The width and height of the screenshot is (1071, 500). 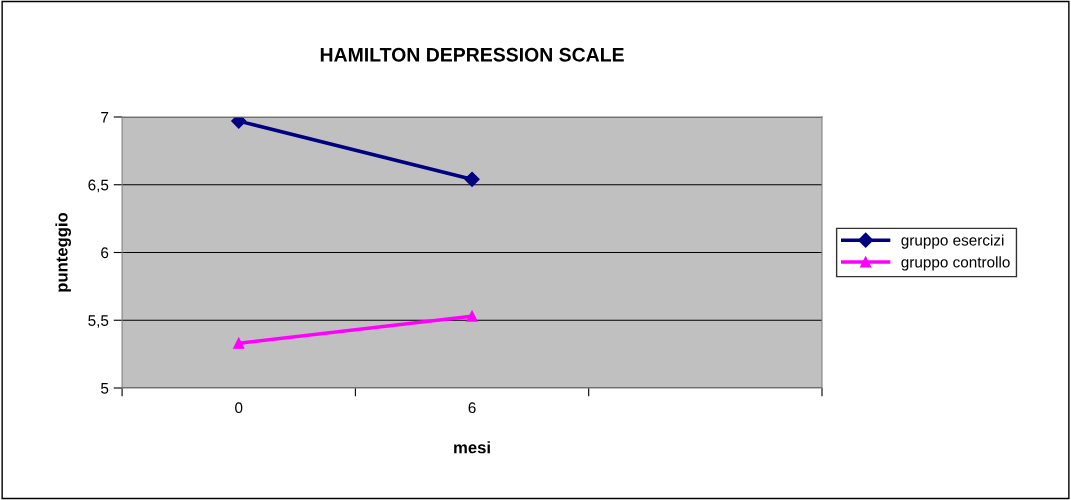 What do you see at coordinates (955, 263) in the screenshot?
I see `legend-label: gruppo controllo` at bounding box center [955, 263].